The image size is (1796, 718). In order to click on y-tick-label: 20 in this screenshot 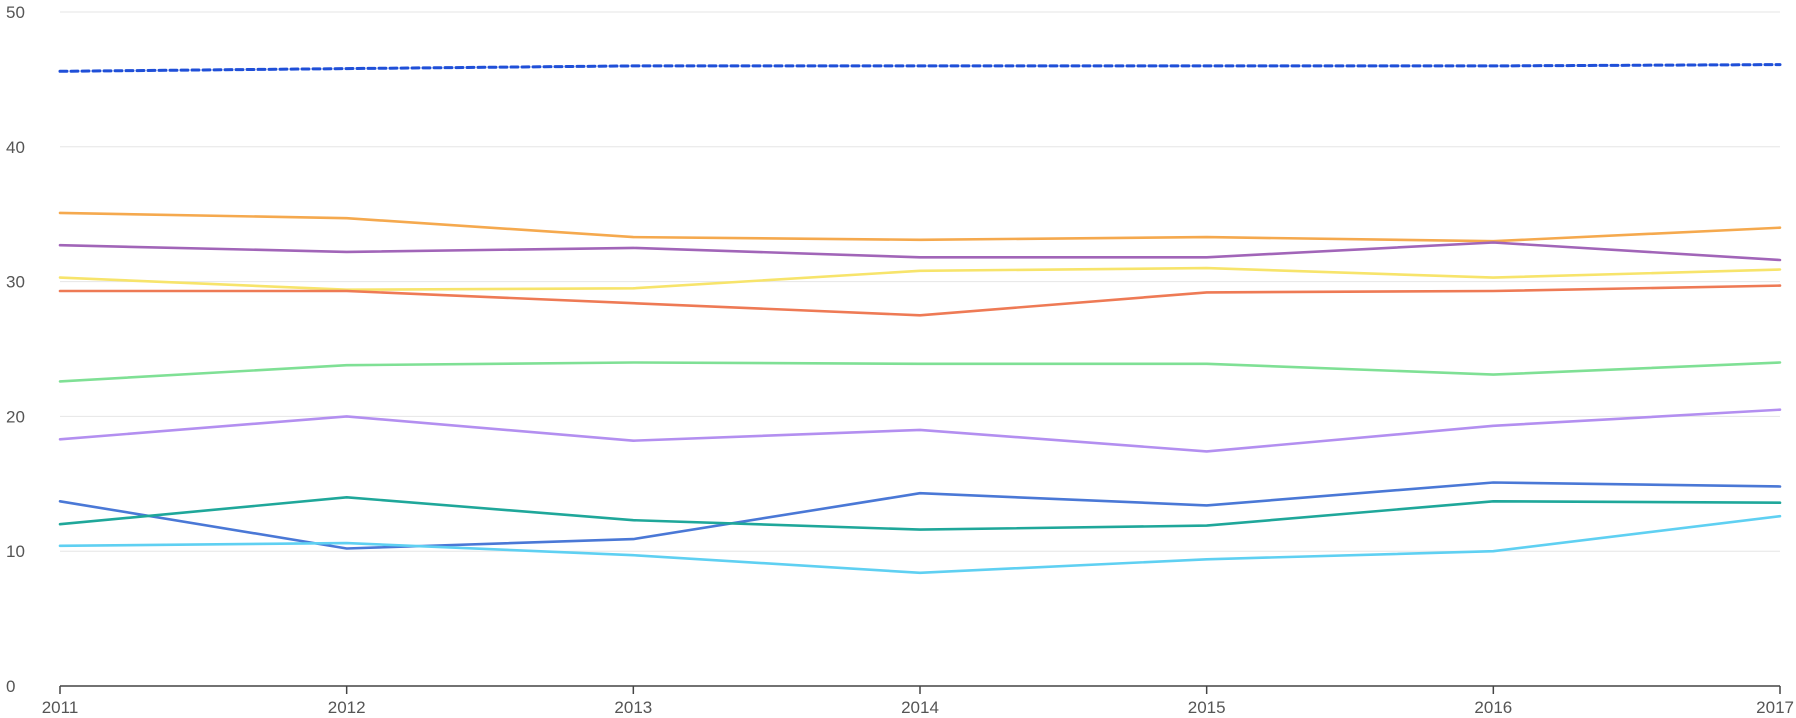, I will do `click(15, 416)`.